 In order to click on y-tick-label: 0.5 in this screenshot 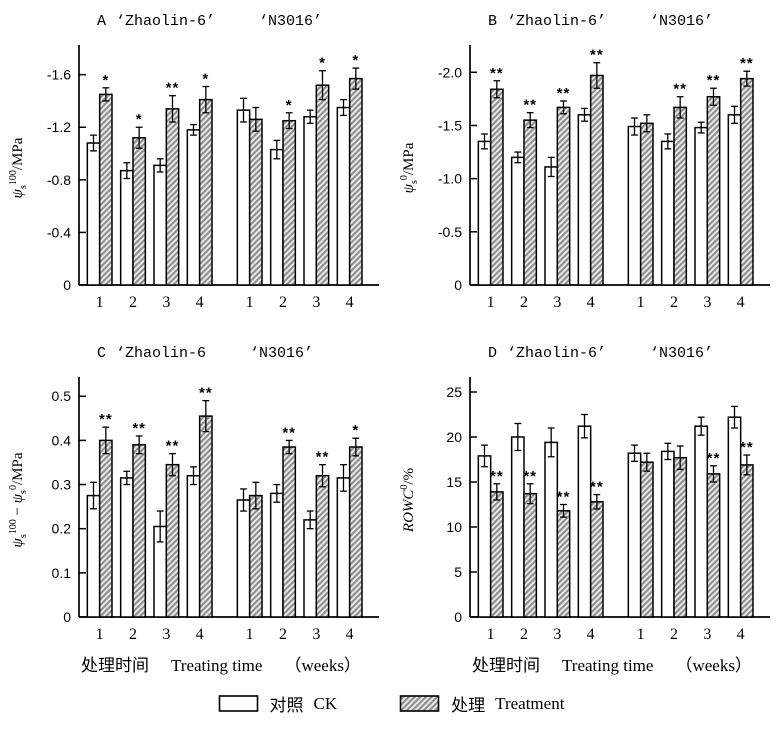, I will do `click(62, 396)`.